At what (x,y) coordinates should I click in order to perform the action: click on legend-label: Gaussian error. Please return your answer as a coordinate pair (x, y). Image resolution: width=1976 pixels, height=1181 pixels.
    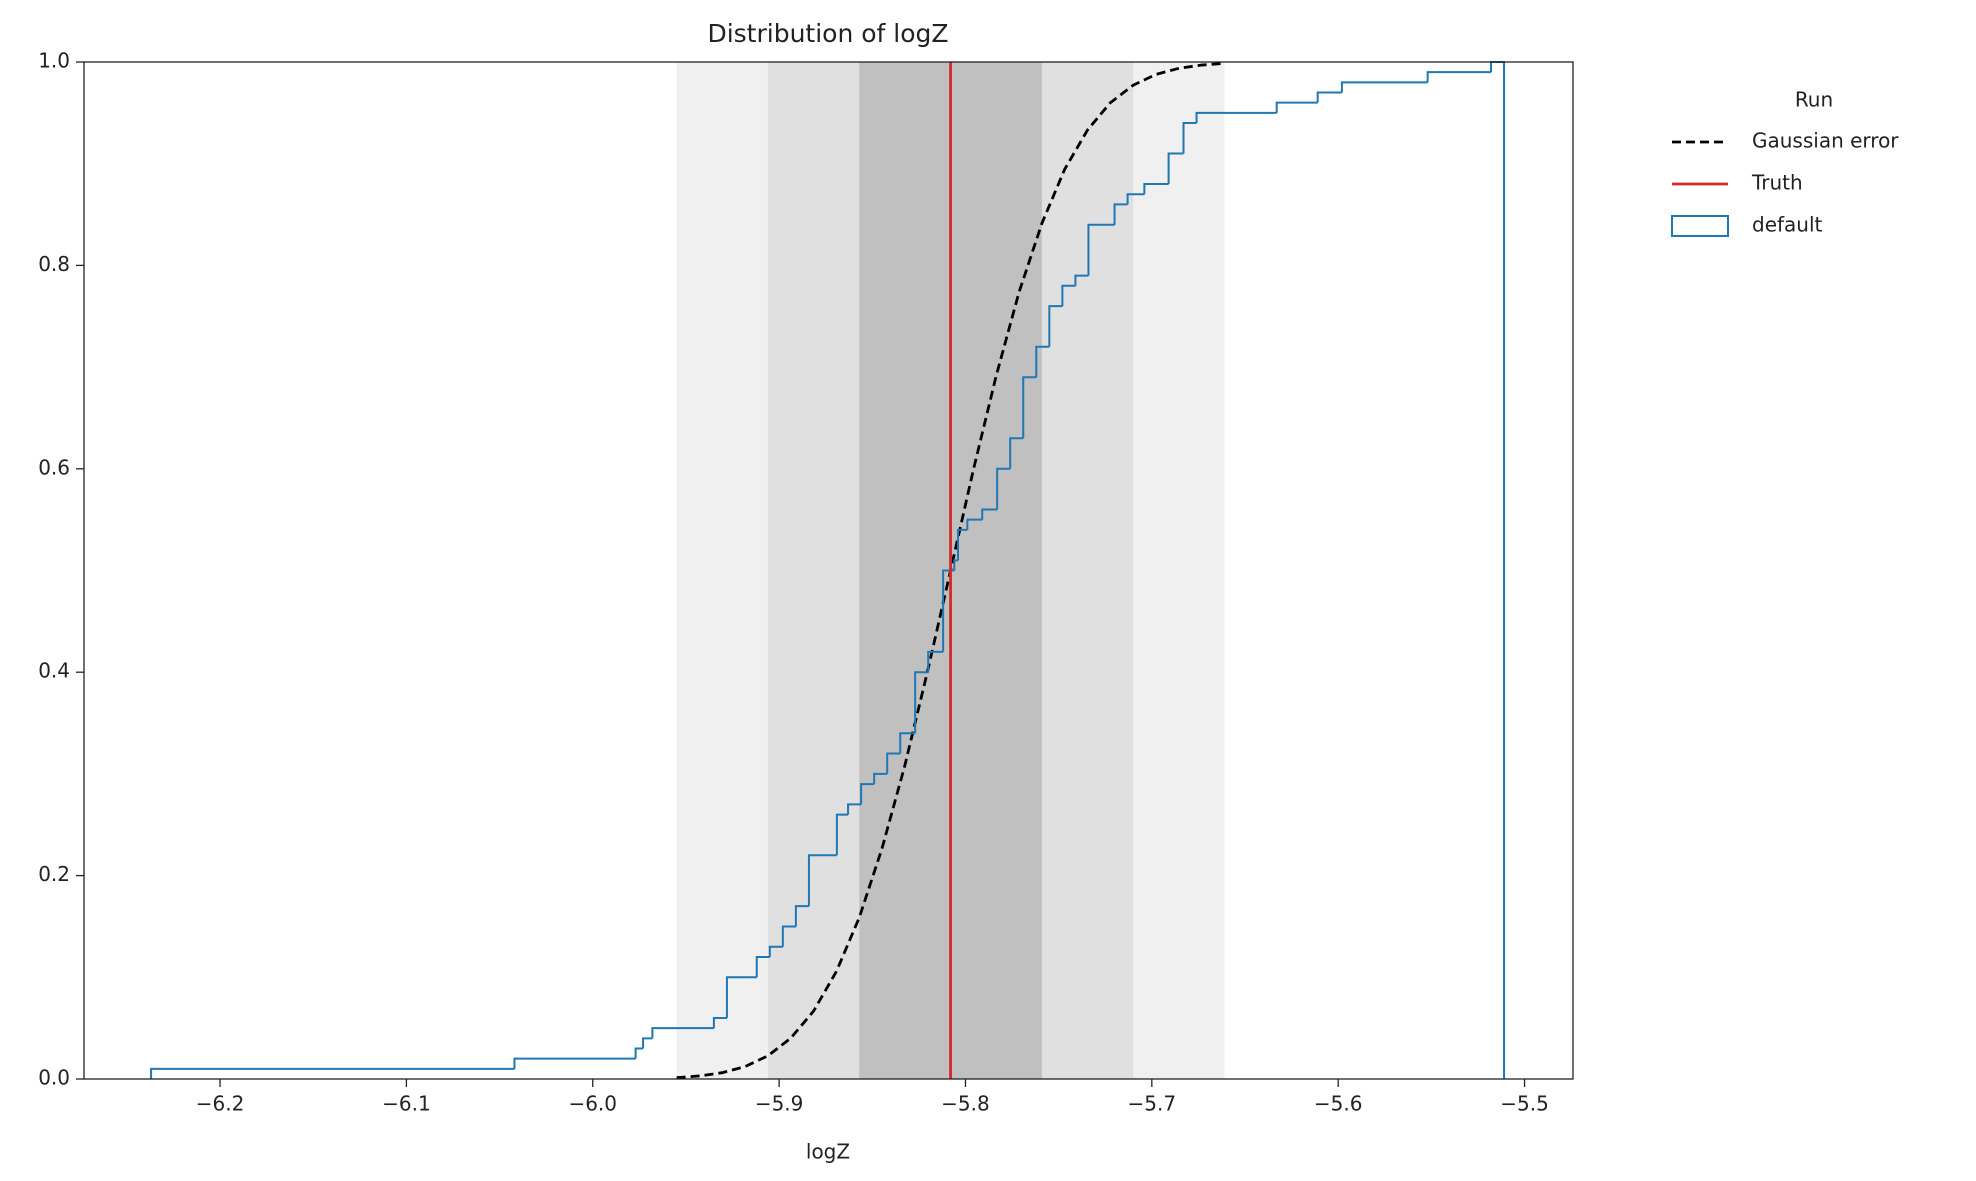
    Looking at the image, I should click on (1825, 141).